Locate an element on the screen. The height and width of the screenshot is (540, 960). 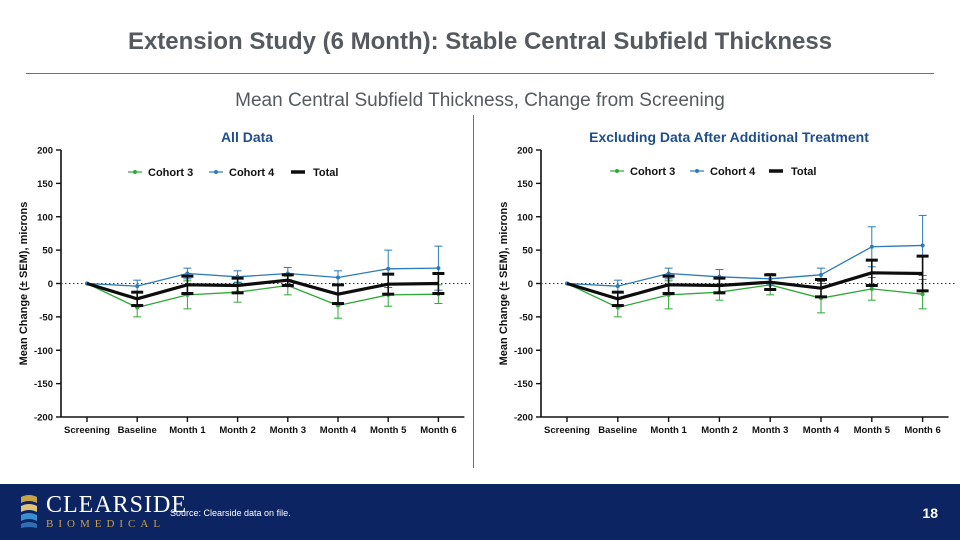
chart-separator is located at coordinates (473, 291).